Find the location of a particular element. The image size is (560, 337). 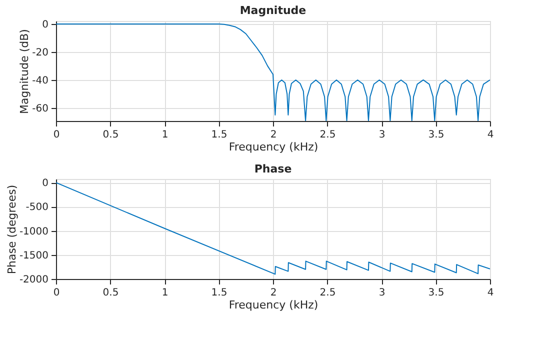

chart-title: Magnitude is located at coordinates (273, 10).